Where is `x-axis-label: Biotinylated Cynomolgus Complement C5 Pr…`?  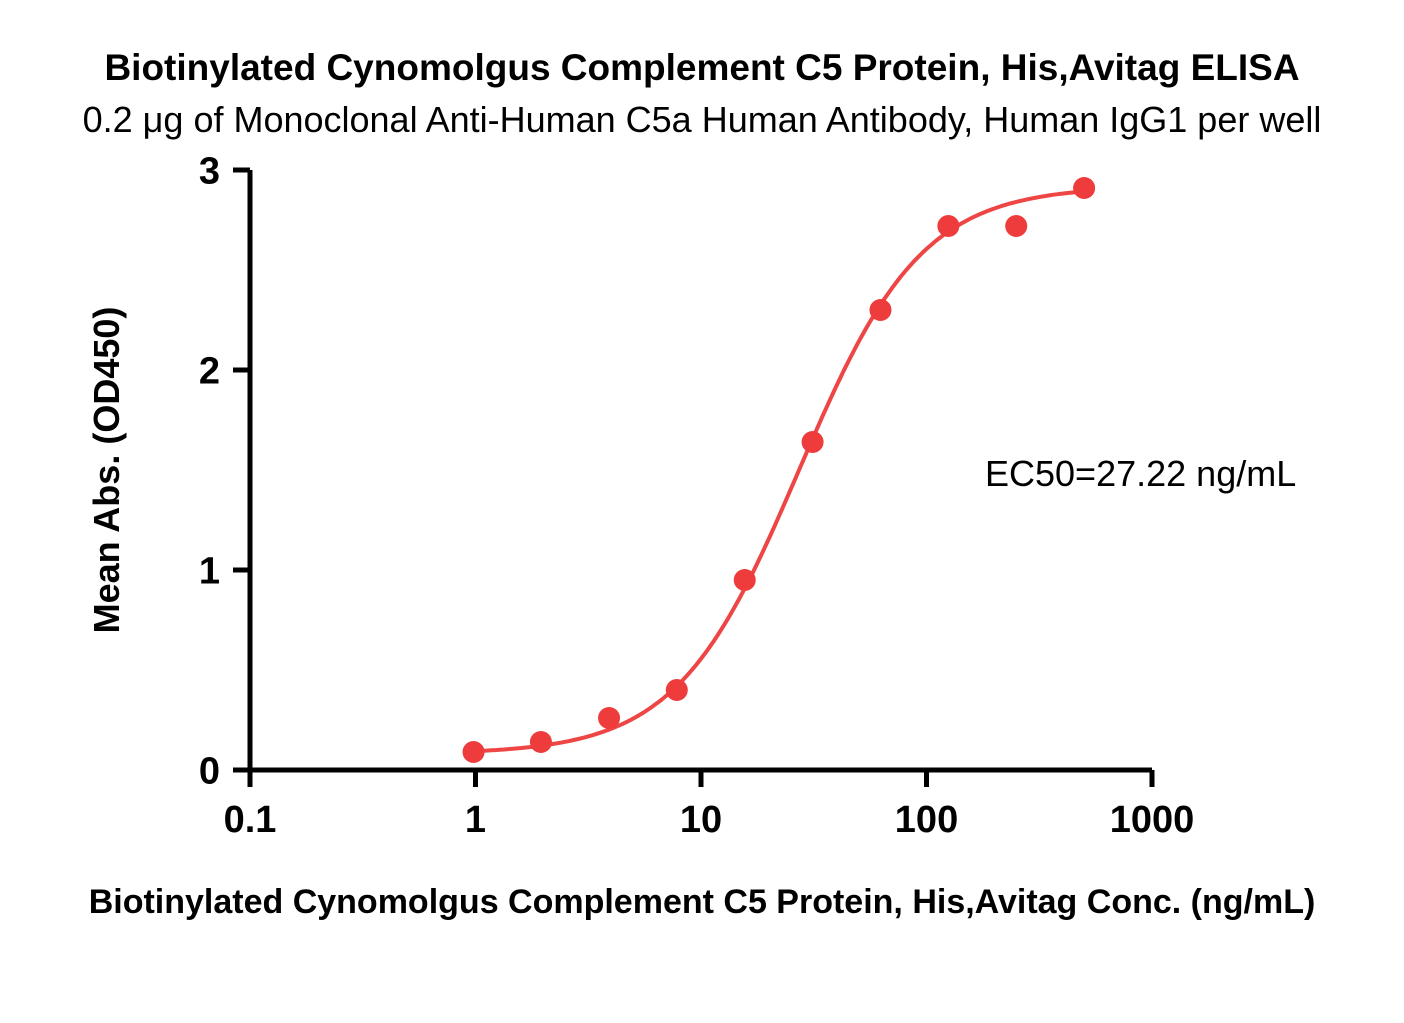 x-axis-label: Biotinylated Cynomolgus Complement C5 Pr… is located at coordinates (702, 902).